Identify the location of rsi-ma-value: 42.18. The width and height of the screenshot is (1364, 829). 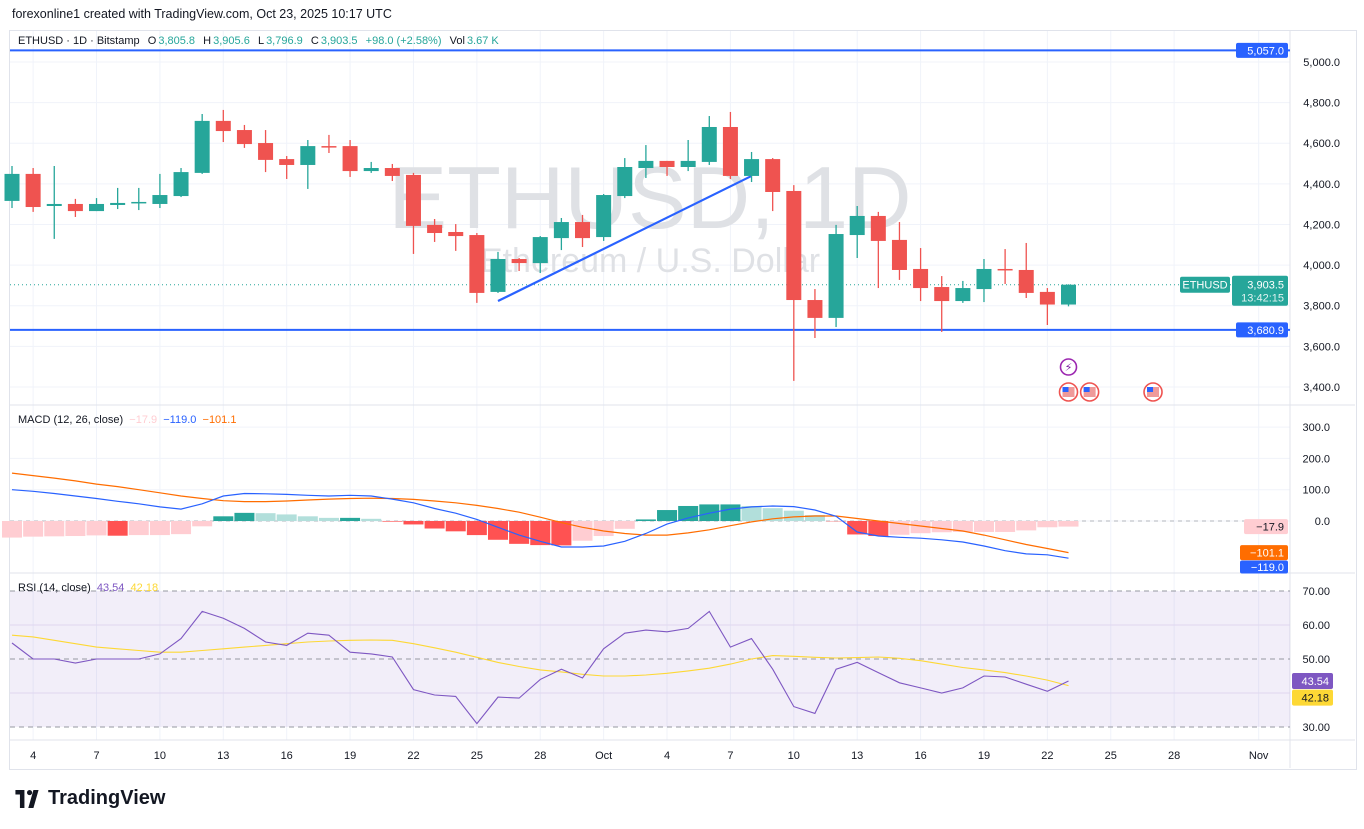
(144, 588).